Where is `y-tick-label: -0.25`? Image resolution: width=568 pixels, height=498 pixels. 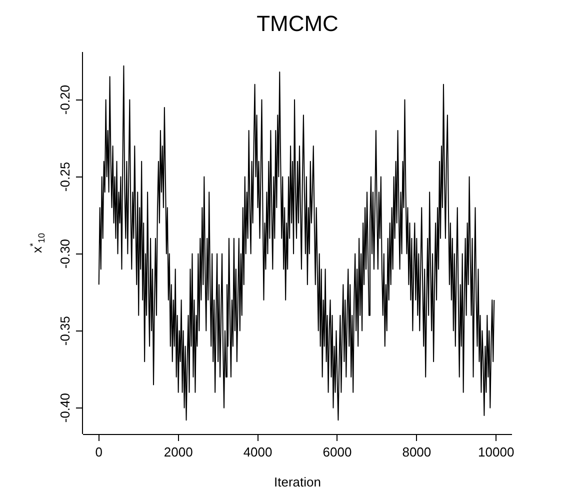
y-tick-label: -0.25 is located at coordinates (65, 177).